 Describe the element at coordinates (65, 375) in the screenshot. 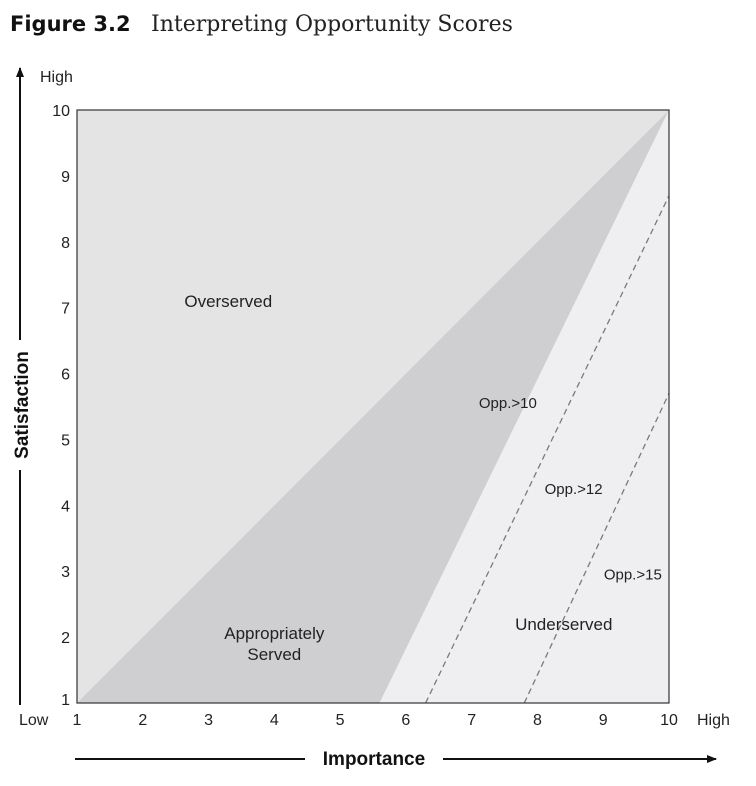

I see `y-tick-label: 6` at that location.